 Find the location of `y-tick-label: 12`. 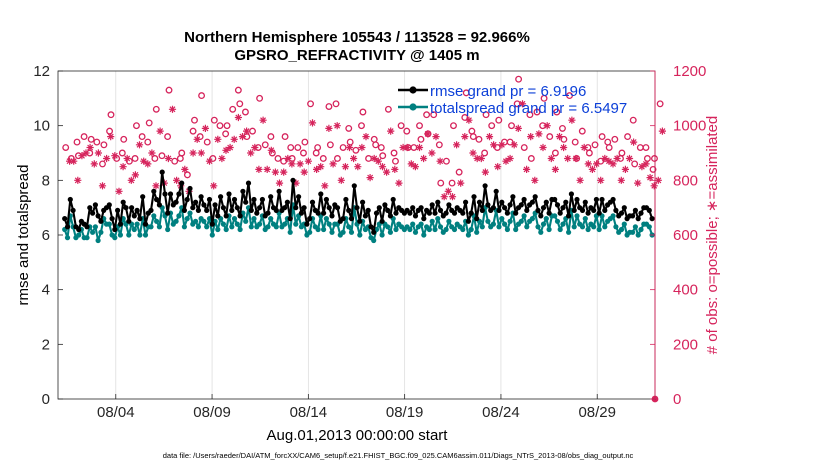

y-tick-label: 12 is located at coordinates (41, 71).